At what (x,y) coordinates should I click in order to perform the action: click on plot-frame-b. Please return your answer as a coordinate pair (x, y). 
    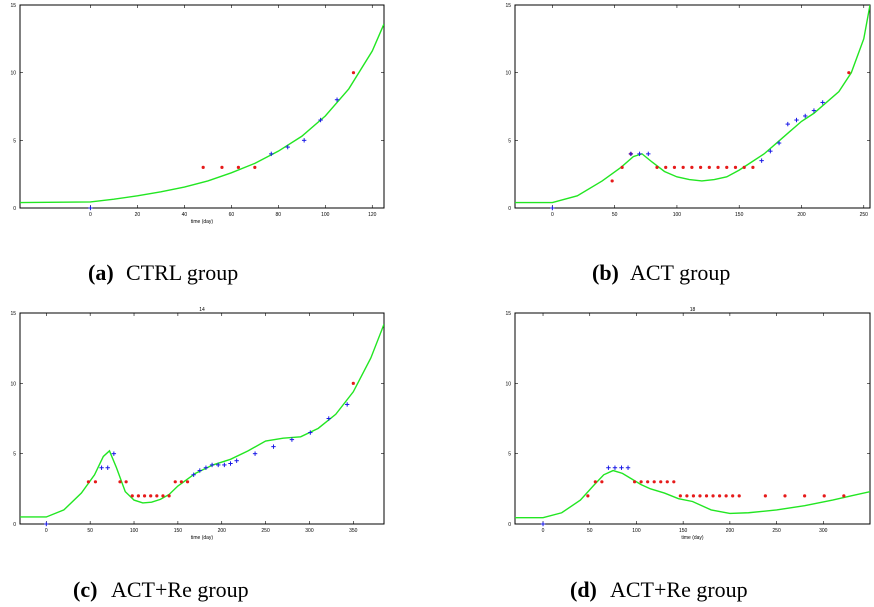
    Looking at the image, I should click on (692, 106).